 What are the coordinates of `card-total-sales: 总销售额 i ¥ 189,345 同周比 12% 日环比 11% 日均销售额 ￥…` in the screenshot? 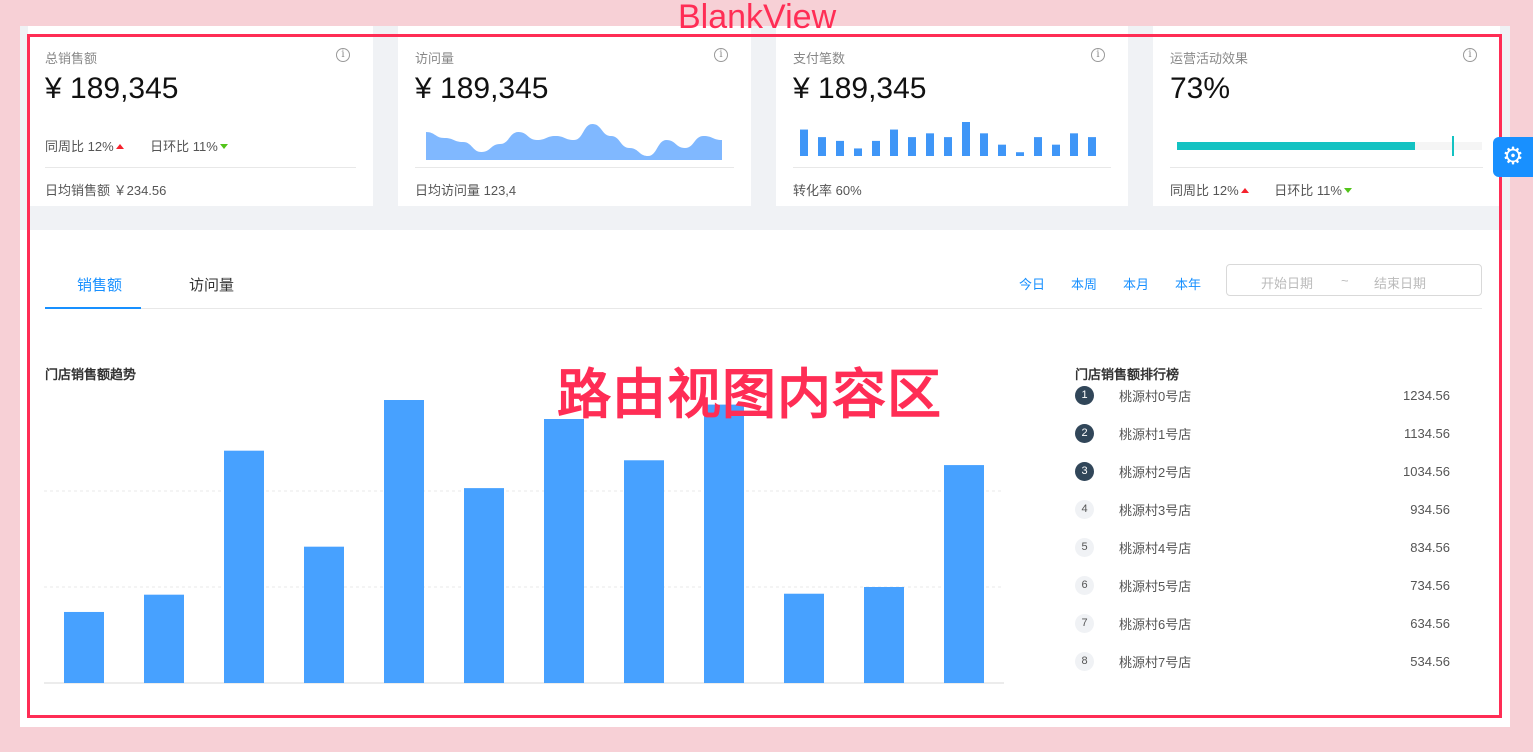 It's located at (200, 116).